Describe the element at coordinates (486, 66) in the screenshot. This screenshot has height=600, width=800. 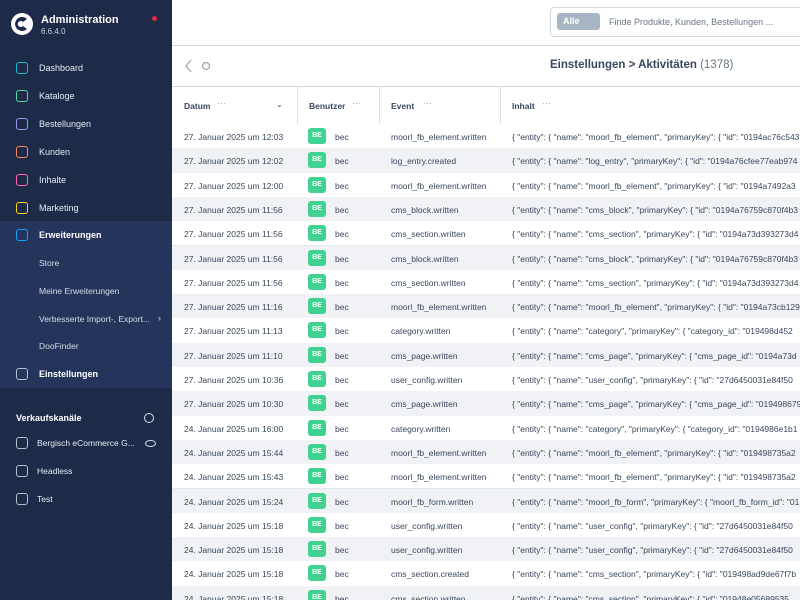
I see `page-header: Einstellungen > Aktivitäten (1378)` at that location.